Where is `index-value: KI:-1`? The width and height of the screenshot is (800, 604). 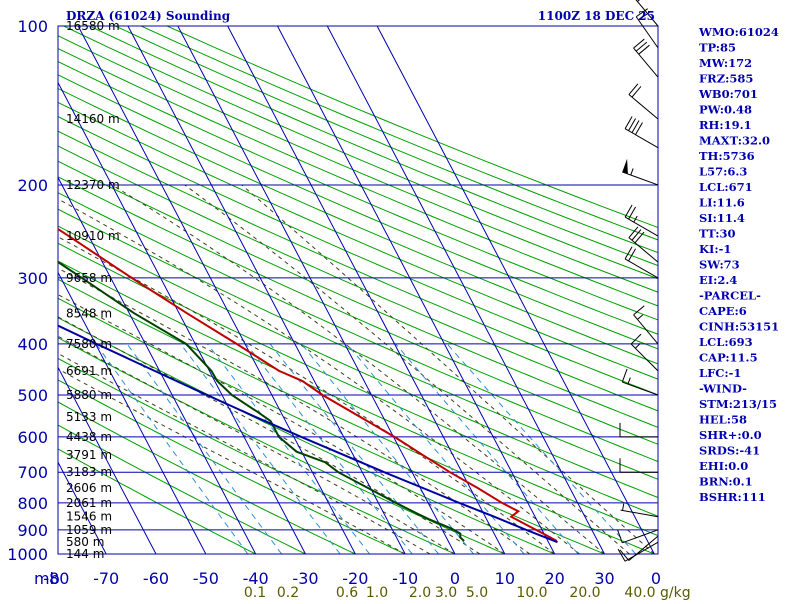
index-value: KI:-1 is located at coordinates (715, 249).